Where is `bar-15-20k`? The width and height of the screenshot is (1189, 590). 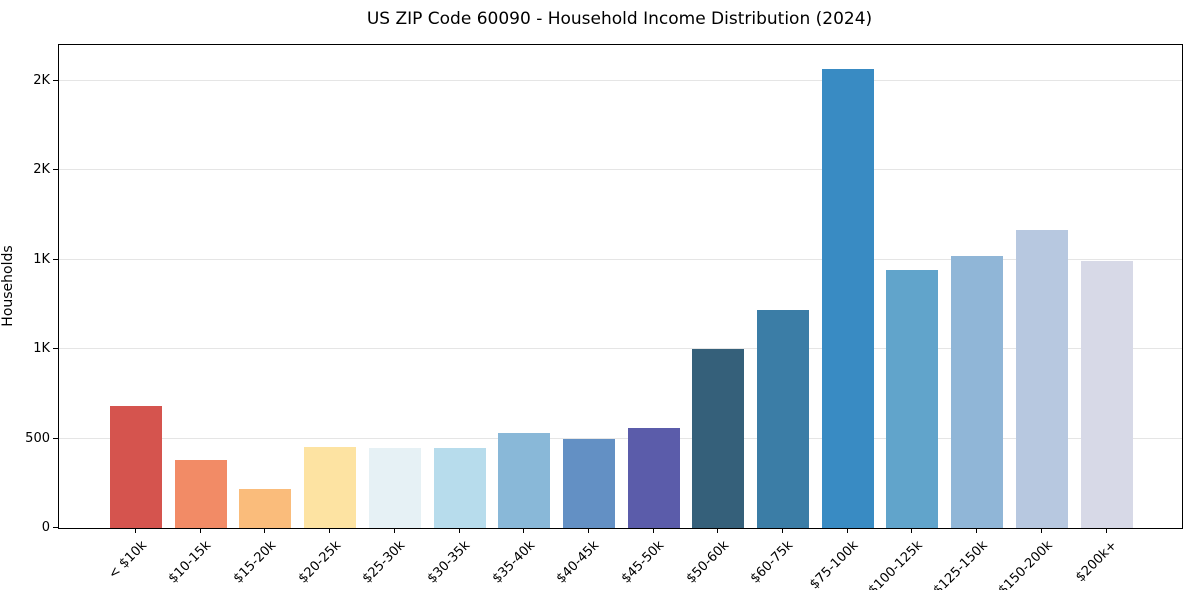
bar-15-20k is located at coordinates (265, 508).